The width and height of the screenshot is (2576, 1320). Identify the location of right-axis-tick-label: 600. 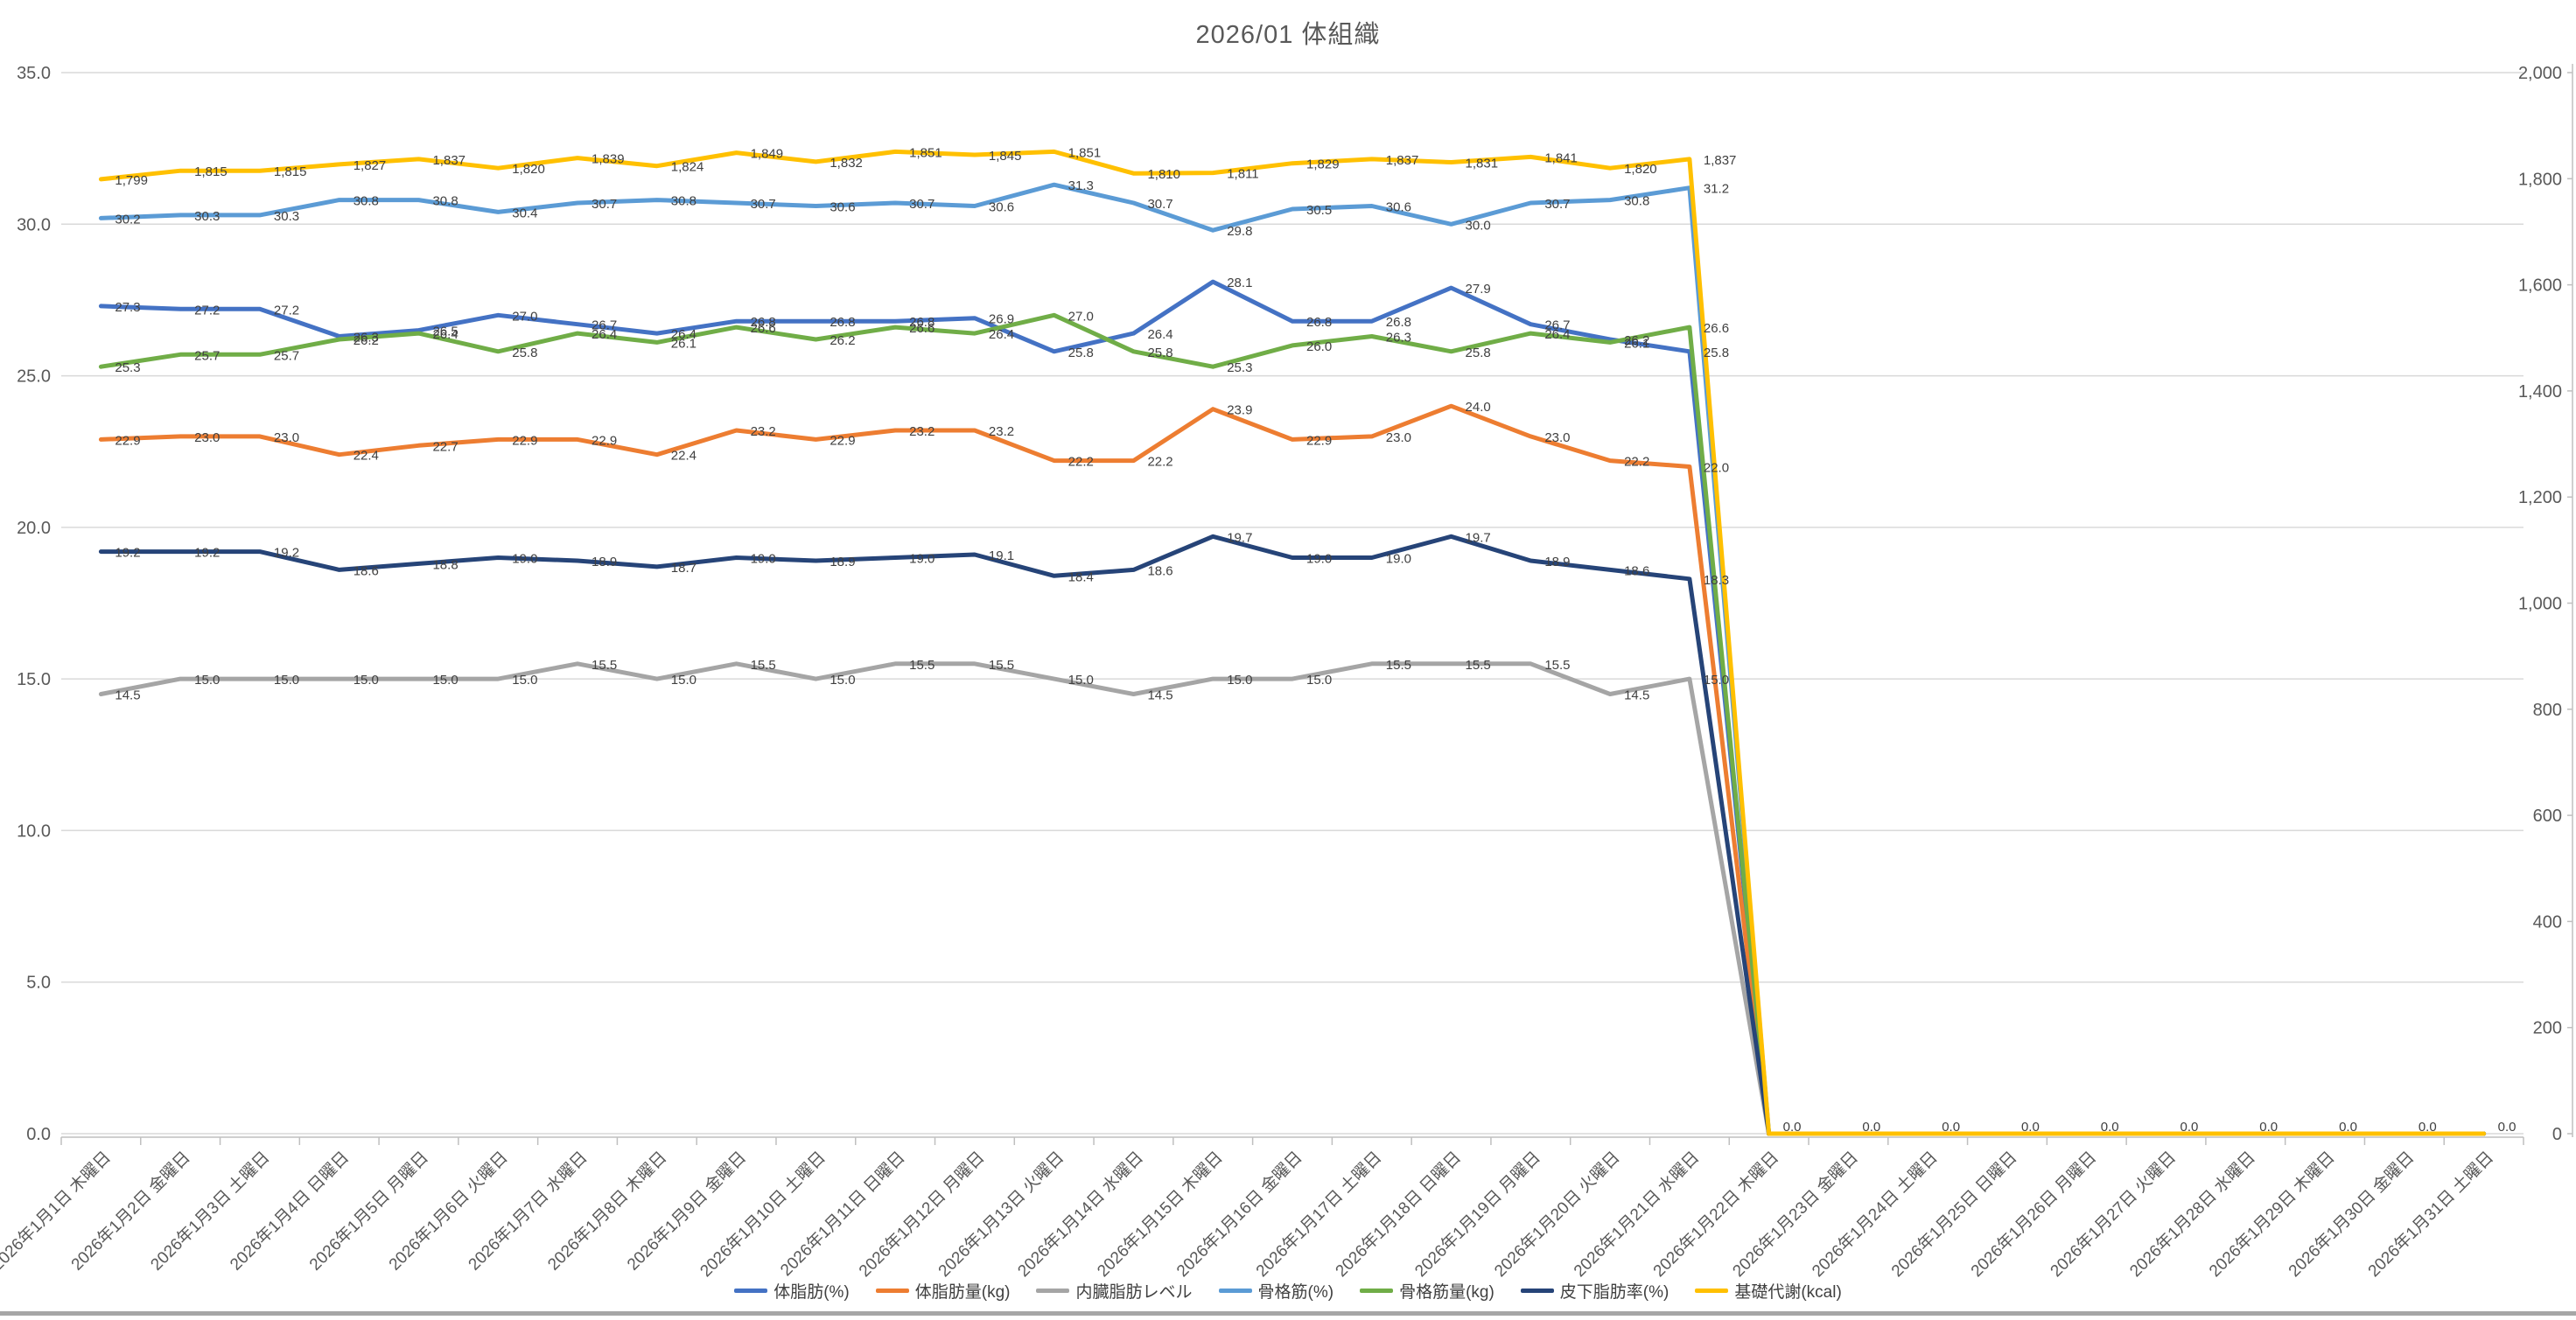
(2547, 816).